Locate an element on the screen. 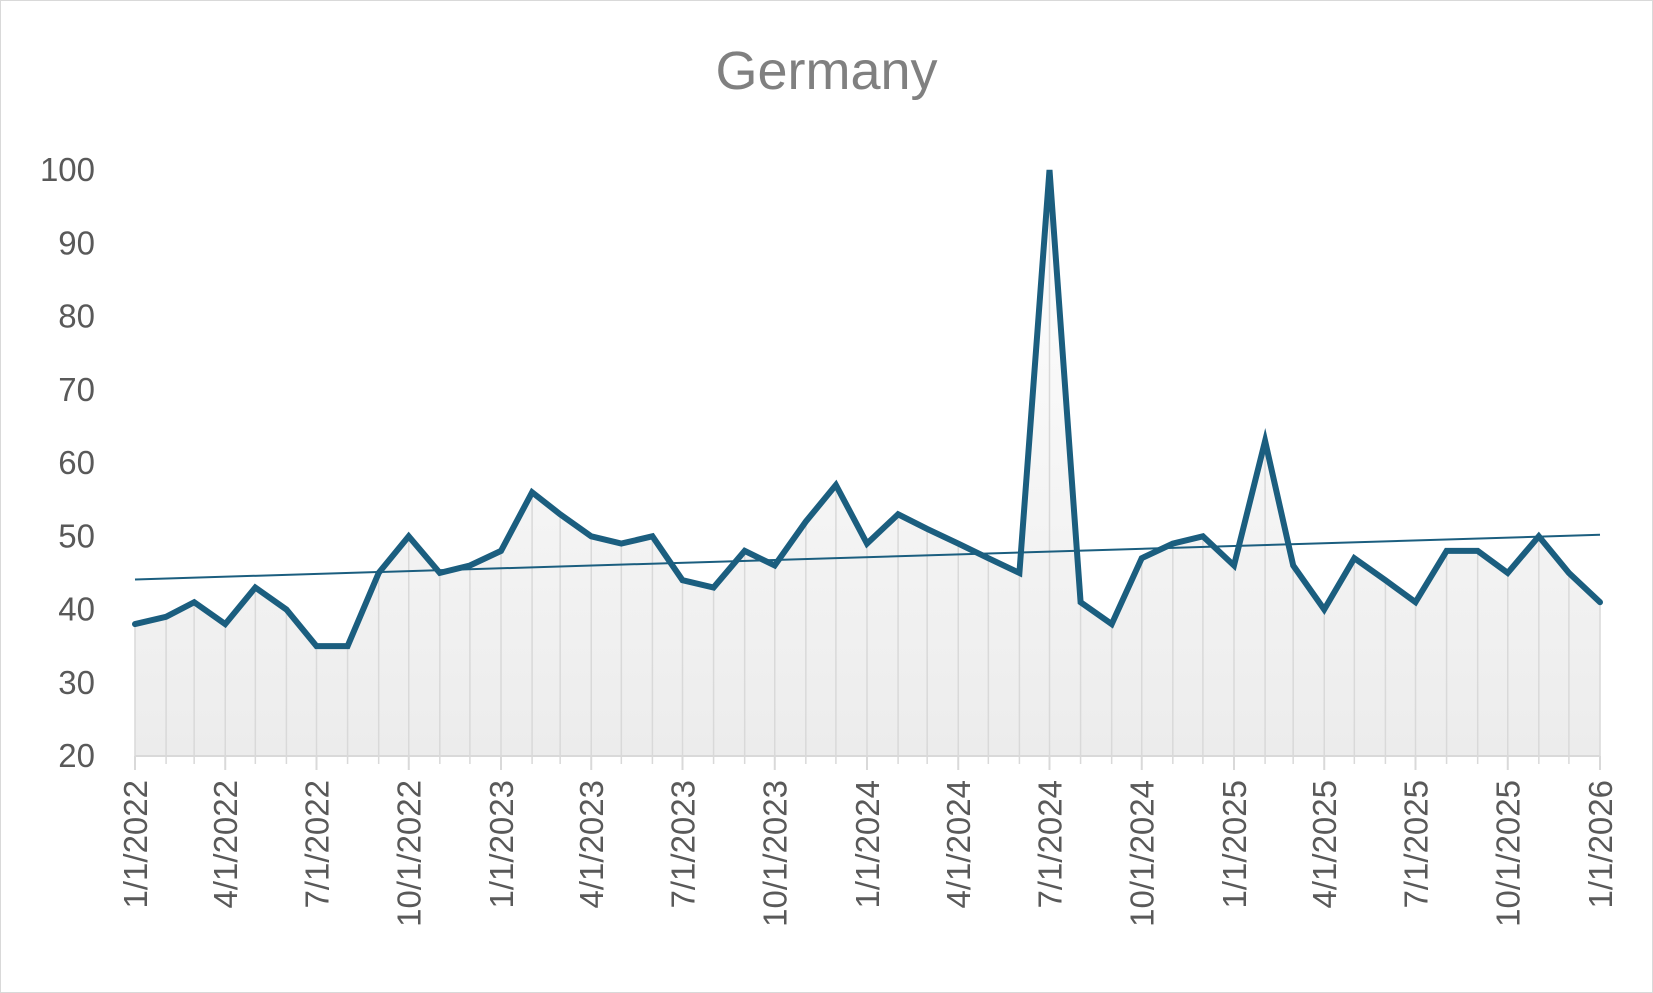 The height and width of the screenshot is (993, 1653). chart-title: Germany is located at coordinates (826, 71).